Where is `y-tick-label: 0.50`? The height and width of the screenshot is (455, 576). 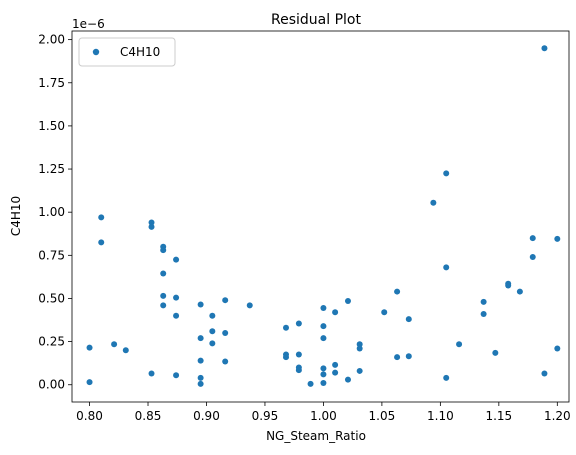
y-tick-label: 0.50 is located at coordinates (51, 298).